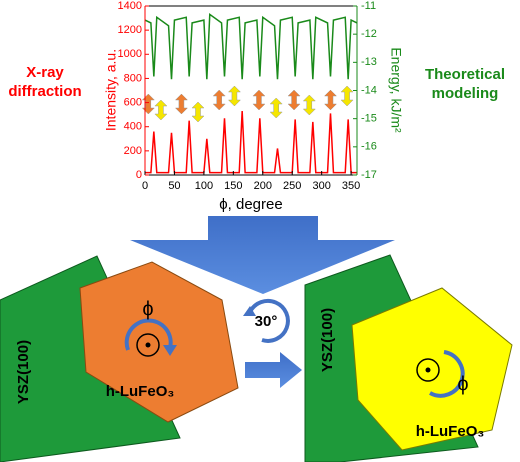  Describe the element at coordinates (44, 91) in the screenshot. I see `annotation: diffraction` at that location.